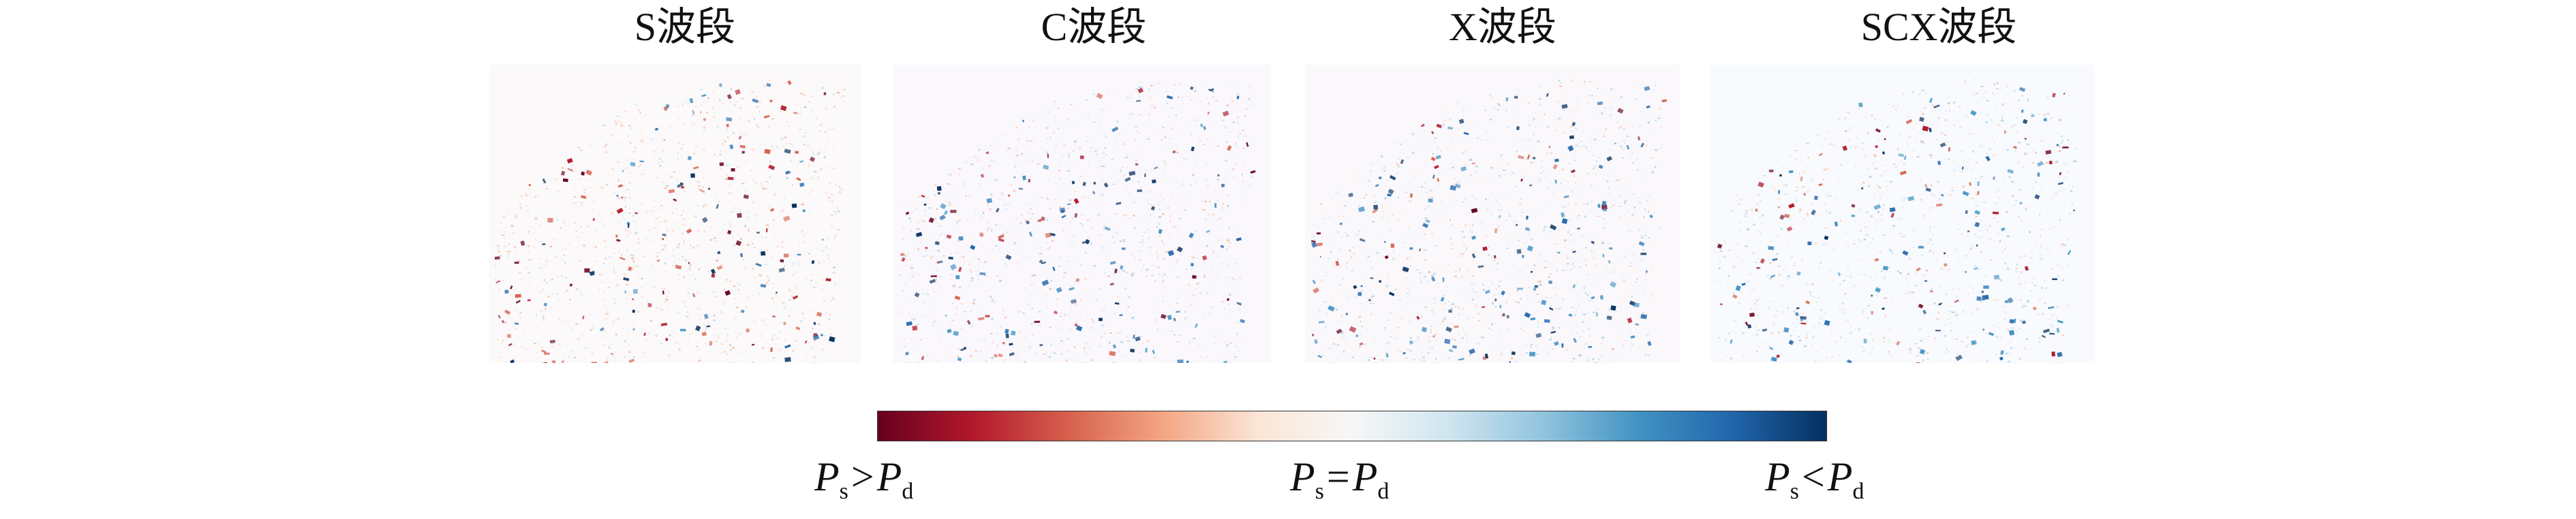  Describe the element at coordinates (1352, 426) in the screenshot. I see `colorbar` at that location.